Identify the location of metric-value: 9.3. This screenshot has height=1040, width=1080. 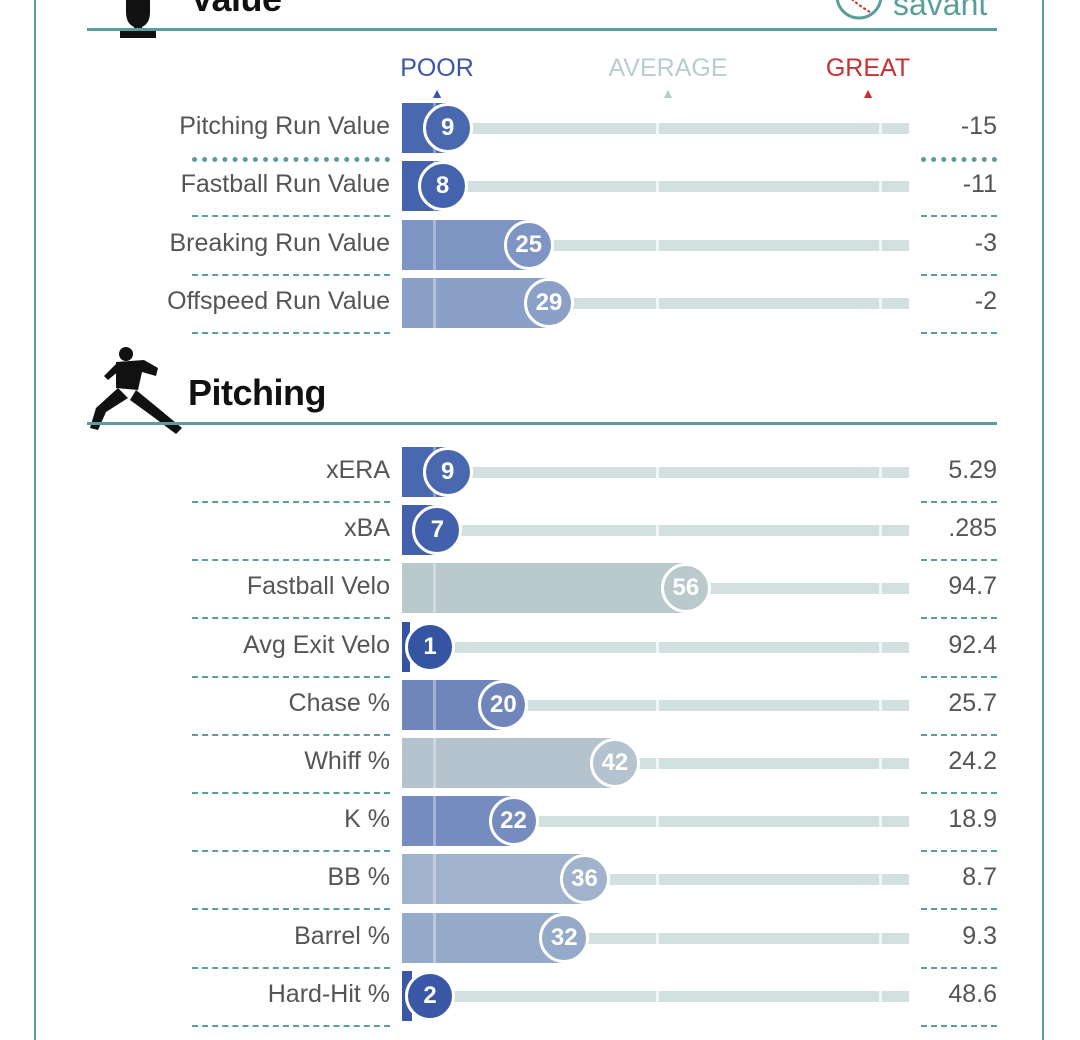
(979, 935).